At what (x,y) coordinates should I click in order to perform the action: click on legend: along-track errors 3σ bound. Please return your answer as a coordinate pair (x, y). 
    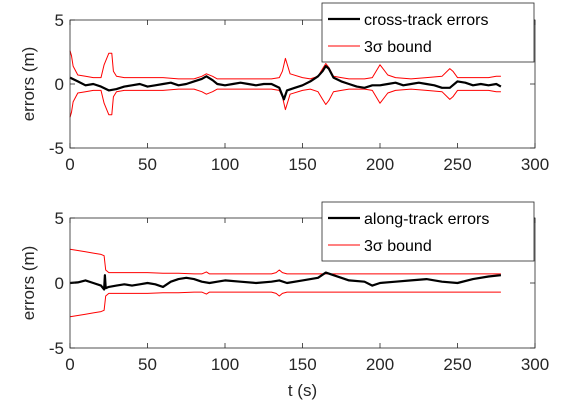
    Looking at the image, I should click on (428, 231).